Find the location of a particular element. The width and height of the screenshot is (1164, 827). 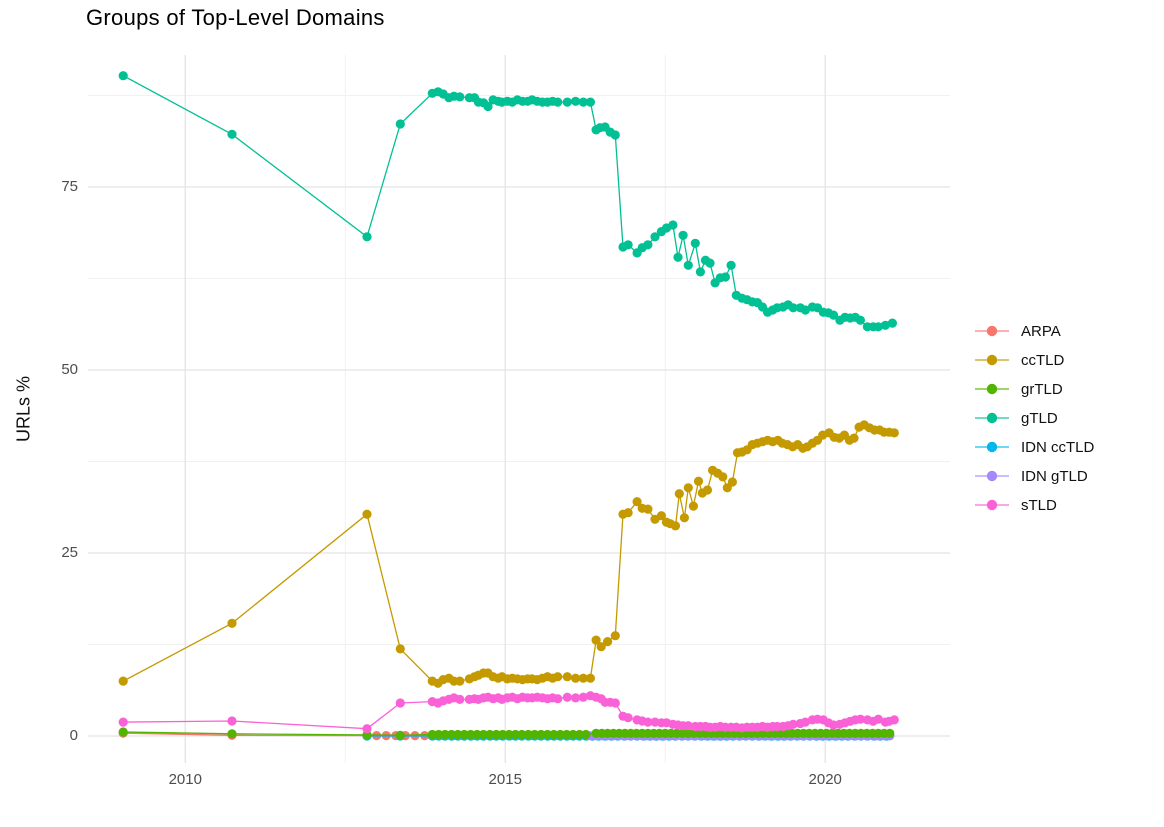

legend-item-gtld: gTLD is located at coordinates (1034, 418).